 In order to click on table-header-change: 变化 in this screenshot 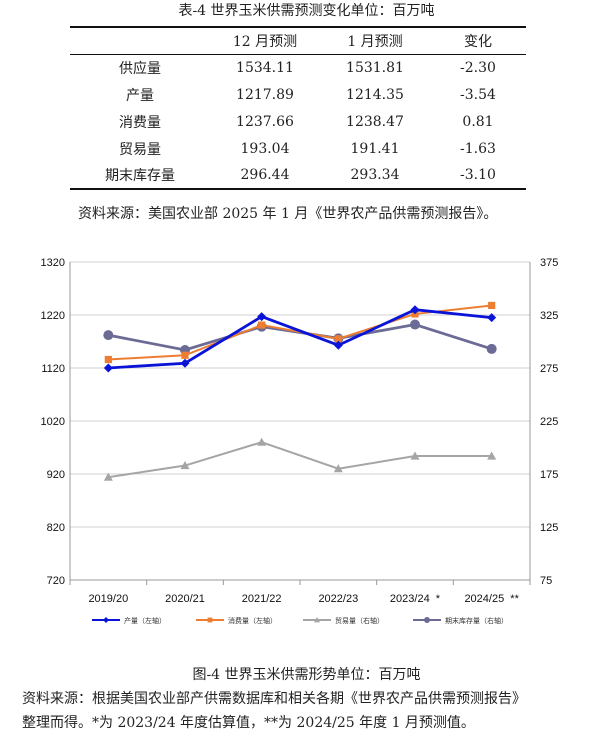, I will do `click(478, 40)`.